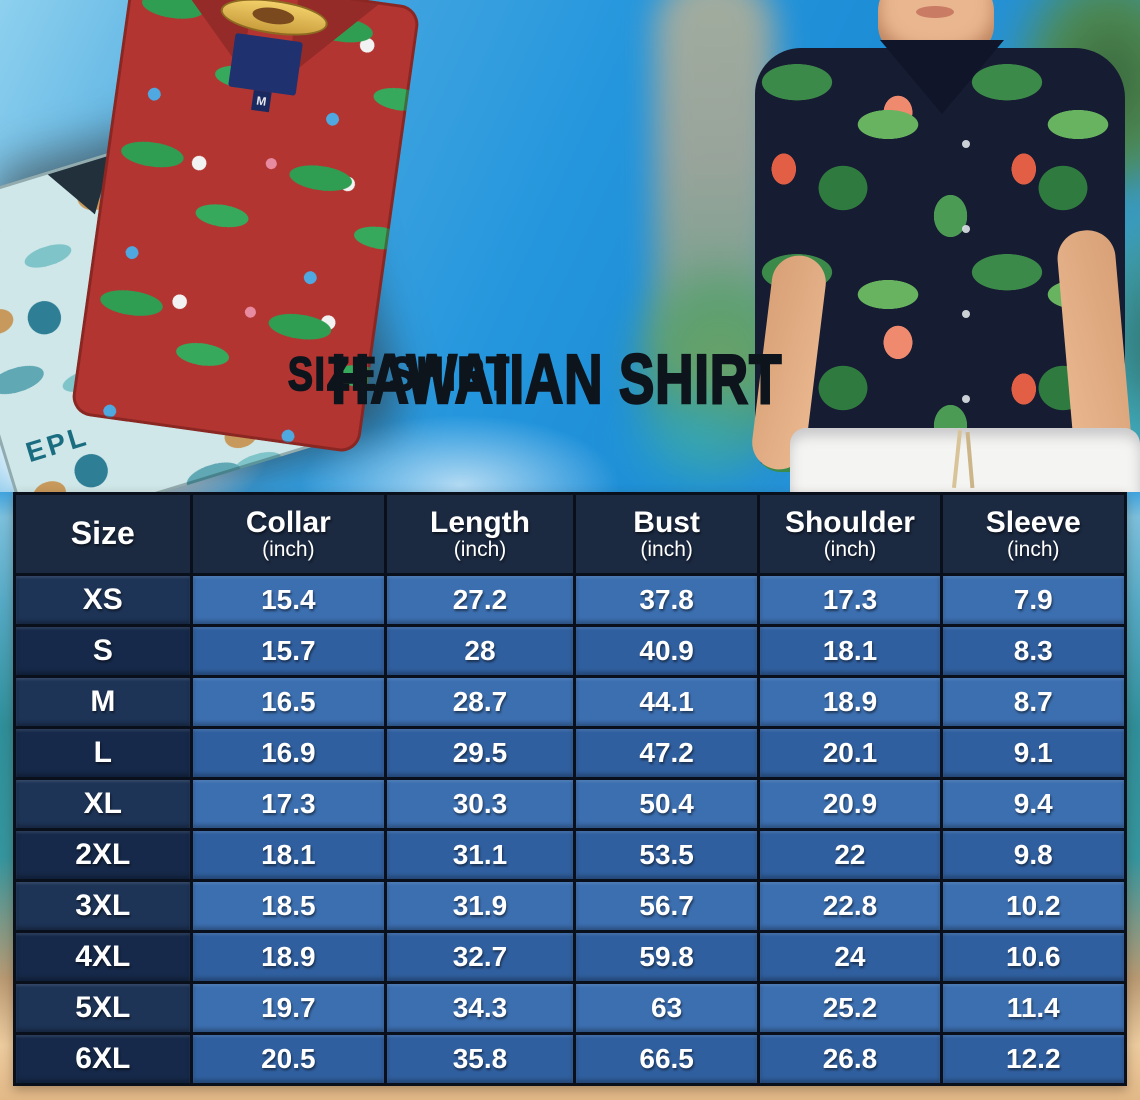 This screenshot has width=1140, height=1100. I want to click on measurement-value: 15.4, so click(288, 600).